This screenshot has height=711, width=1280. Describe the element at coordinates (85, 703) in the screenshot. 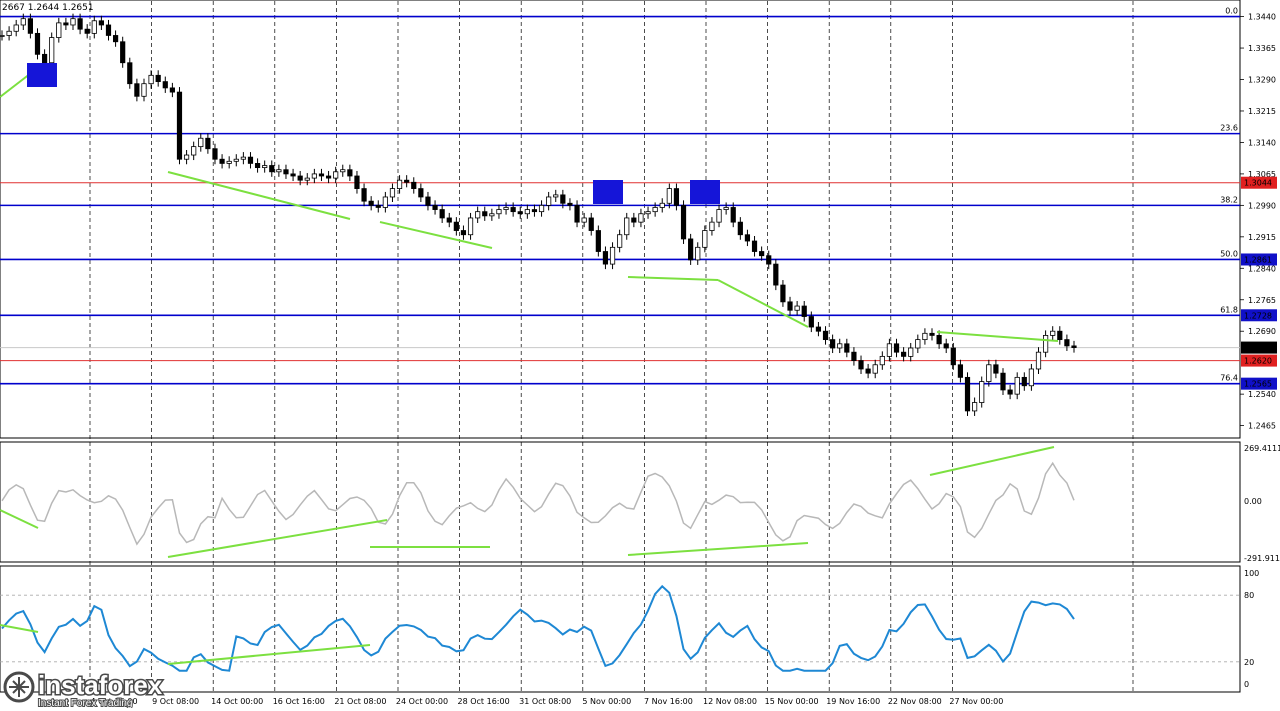

I see `logo-tagline: Instant Forex Trading` at that location.